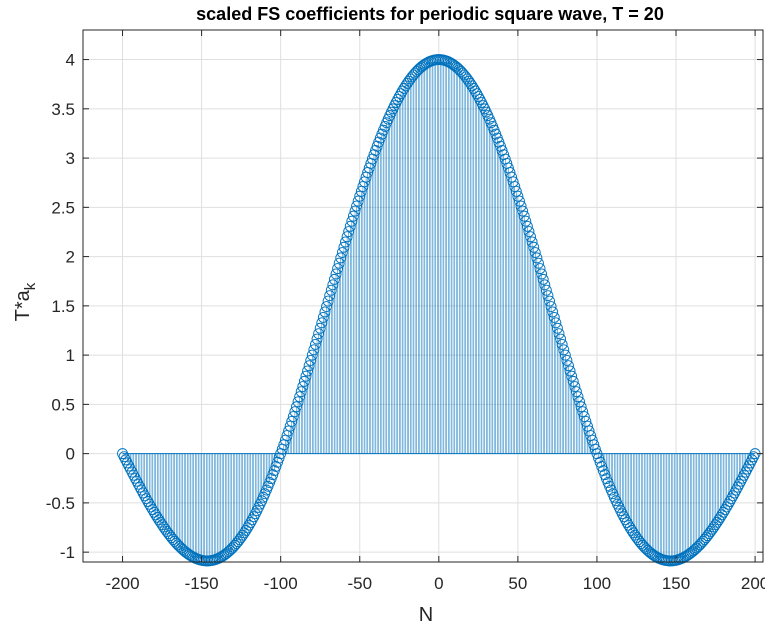 The height and width of the screenshot is (625, 765). I want to click on y-axis-label: T*ak, so click(25, 301).